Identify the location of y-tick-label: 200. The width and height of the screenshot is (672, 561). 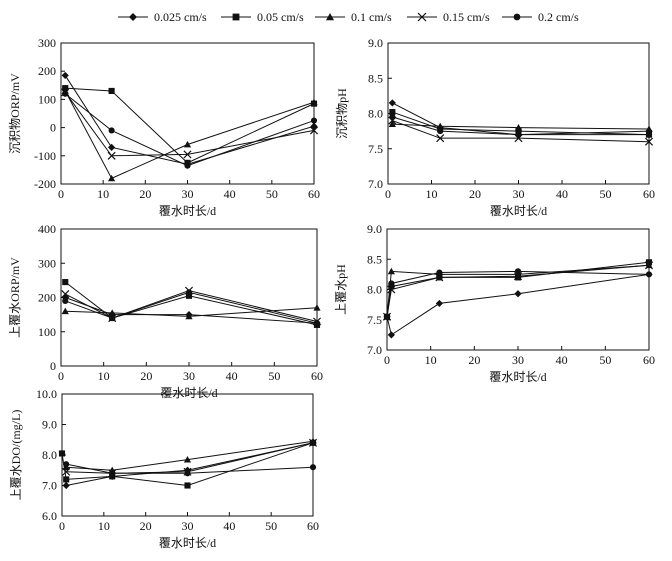
(47, 298).